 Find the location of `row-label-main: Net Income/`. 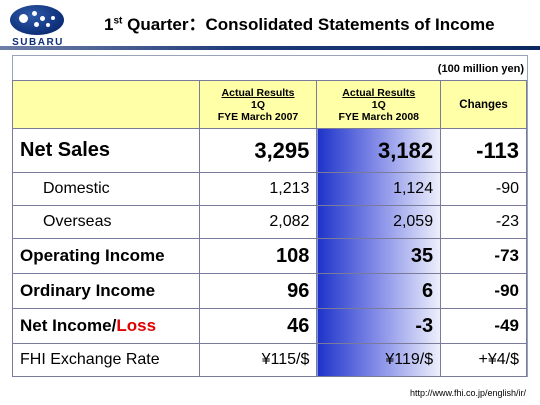

row-label-main: Net Income/ is located at coordinates (68, 325).